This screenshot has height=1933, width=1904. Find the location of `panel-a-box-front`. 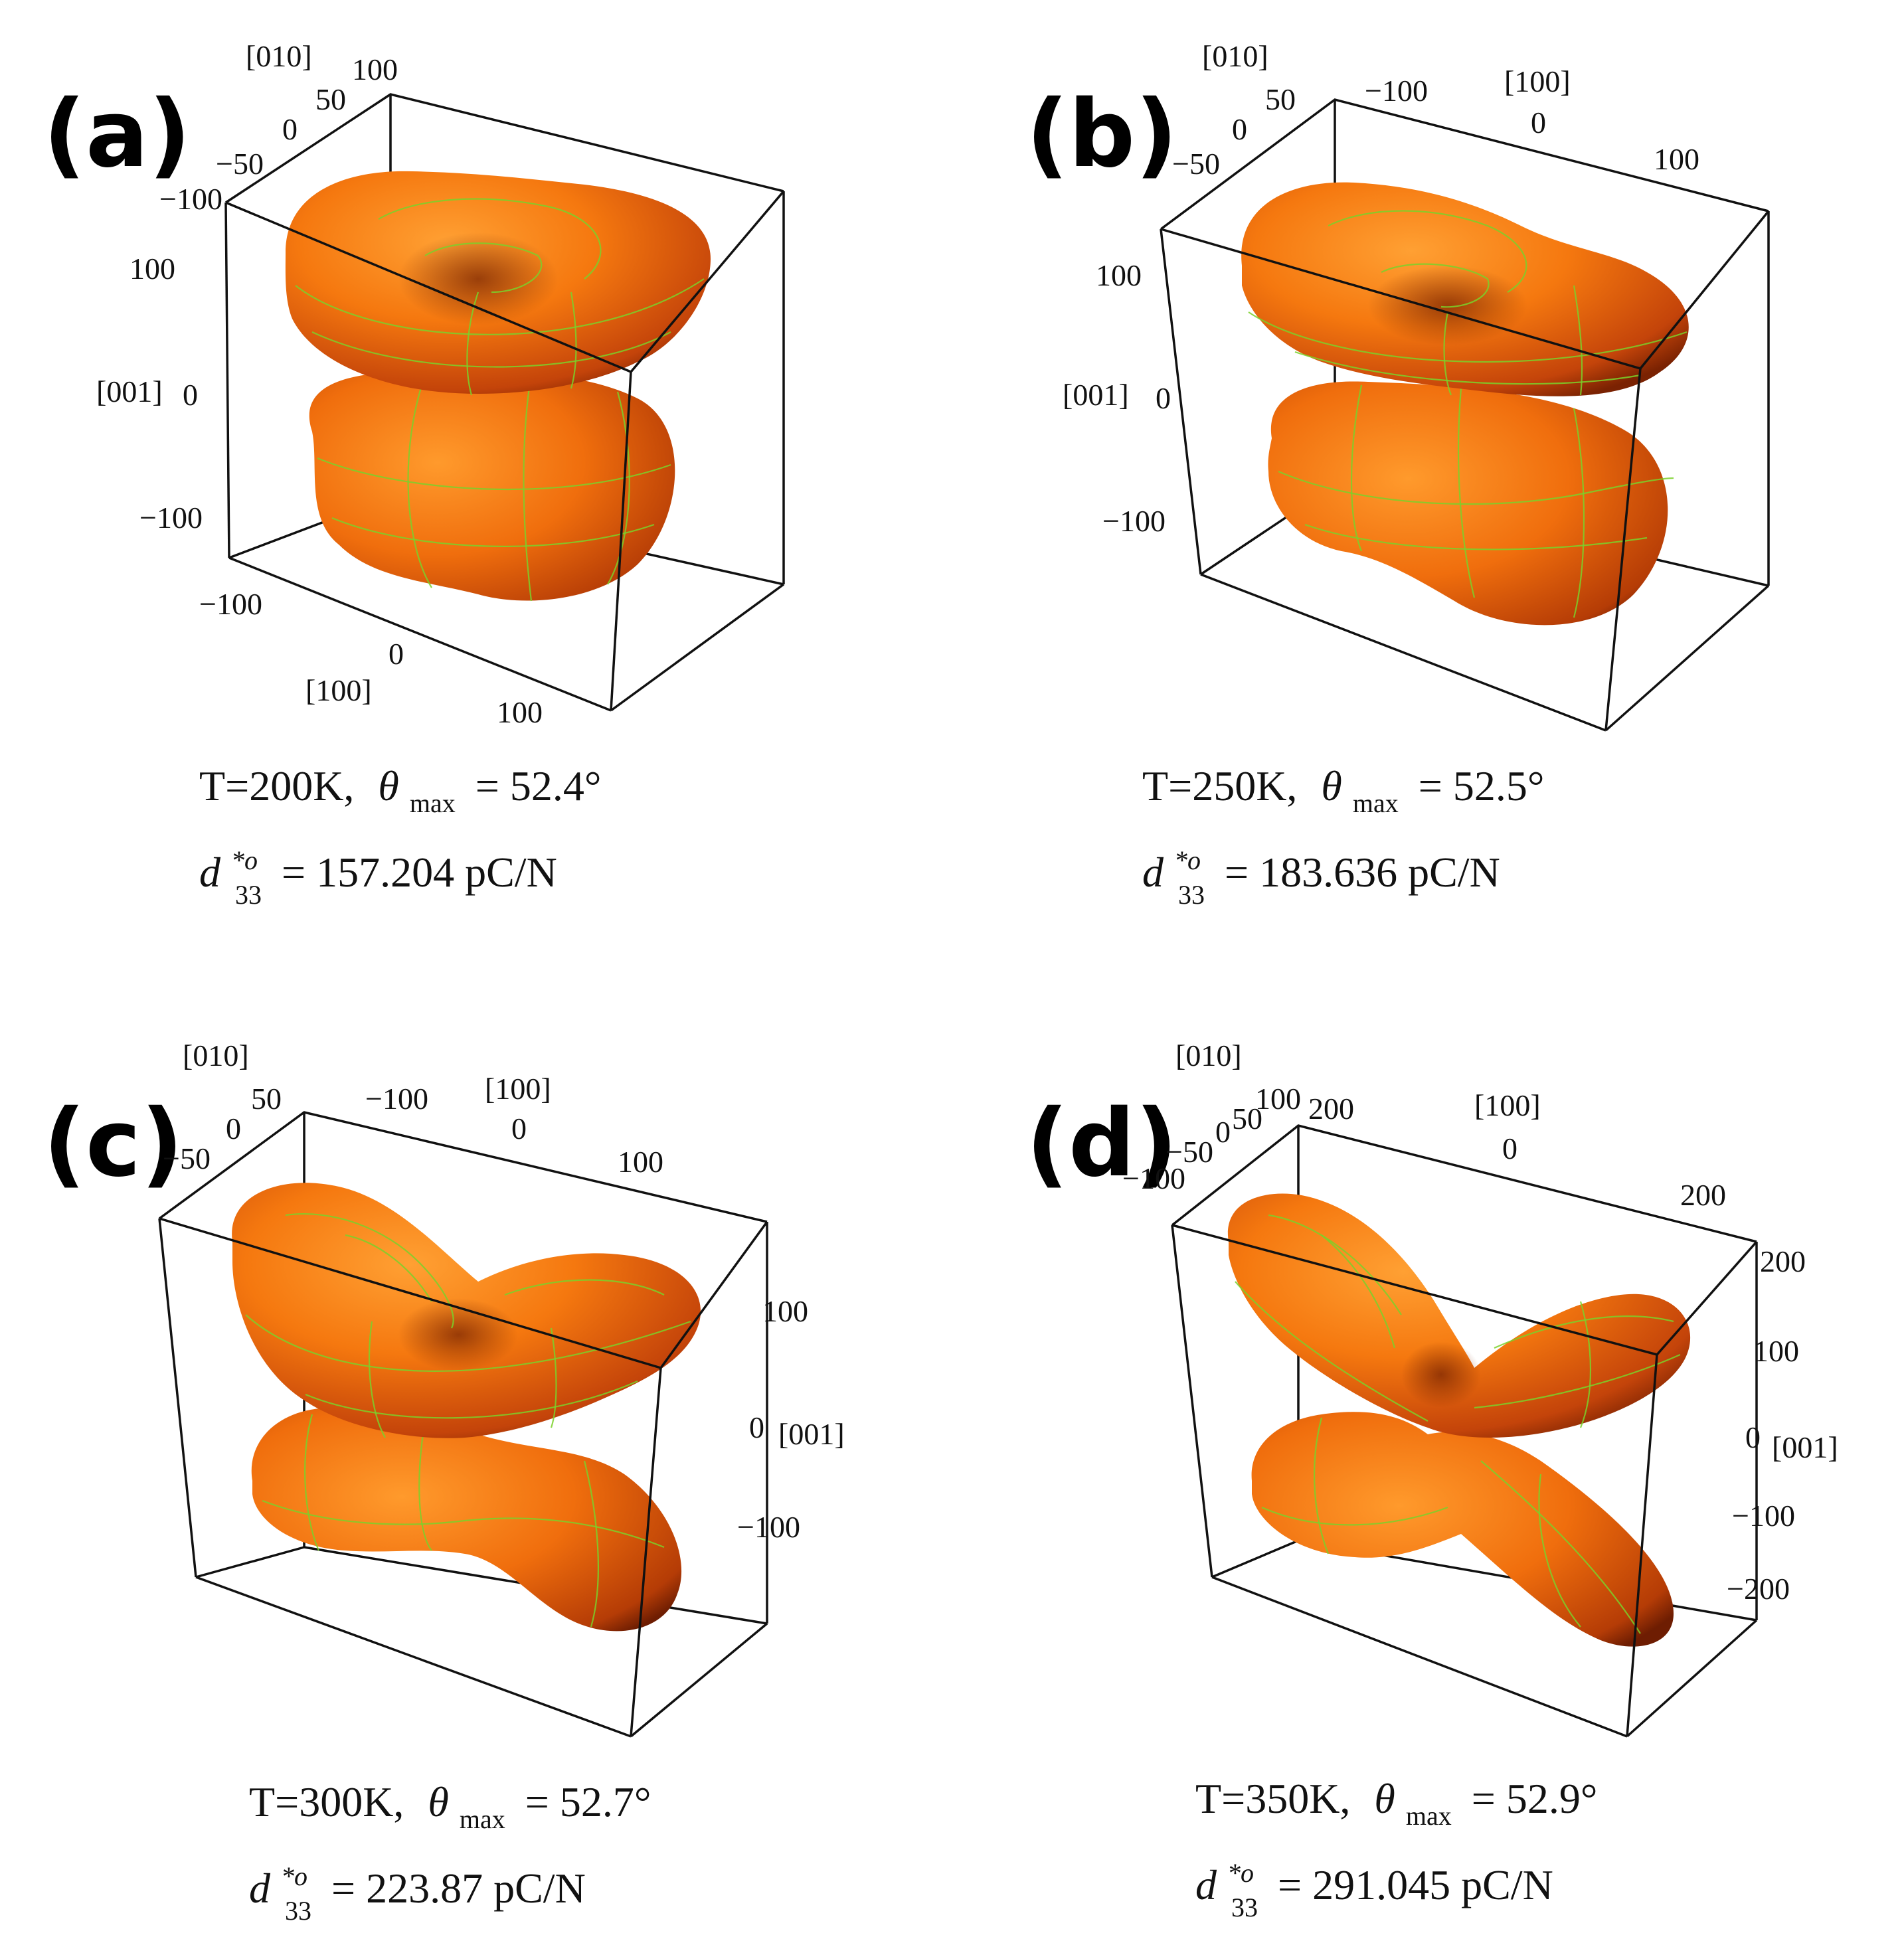

panel-a-box-front is located at coordinates (505, 451).